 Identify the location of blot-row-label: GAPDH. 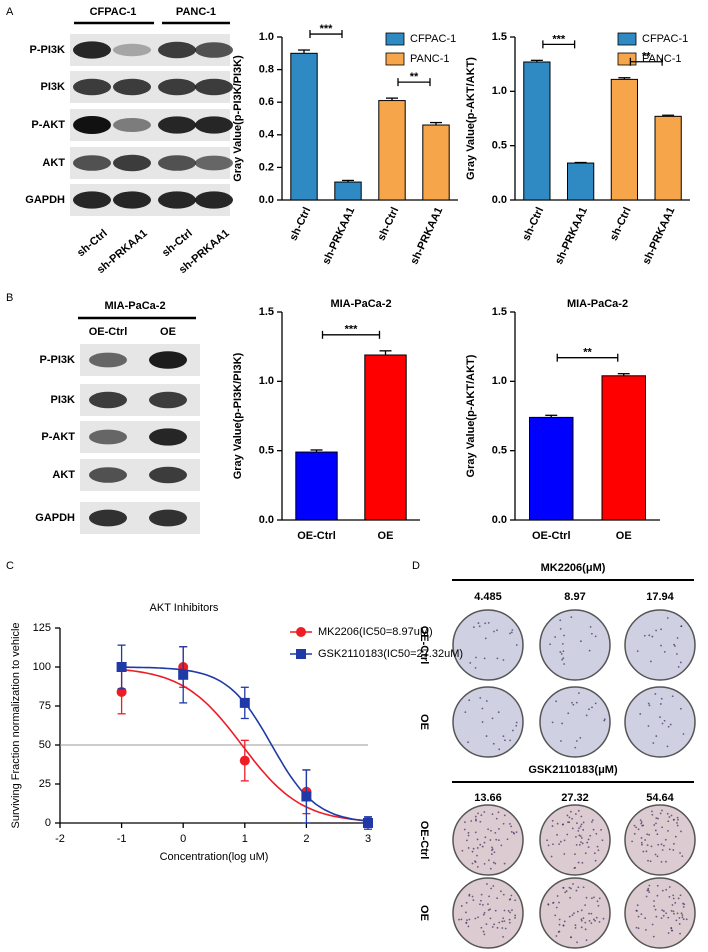
(45, 200).